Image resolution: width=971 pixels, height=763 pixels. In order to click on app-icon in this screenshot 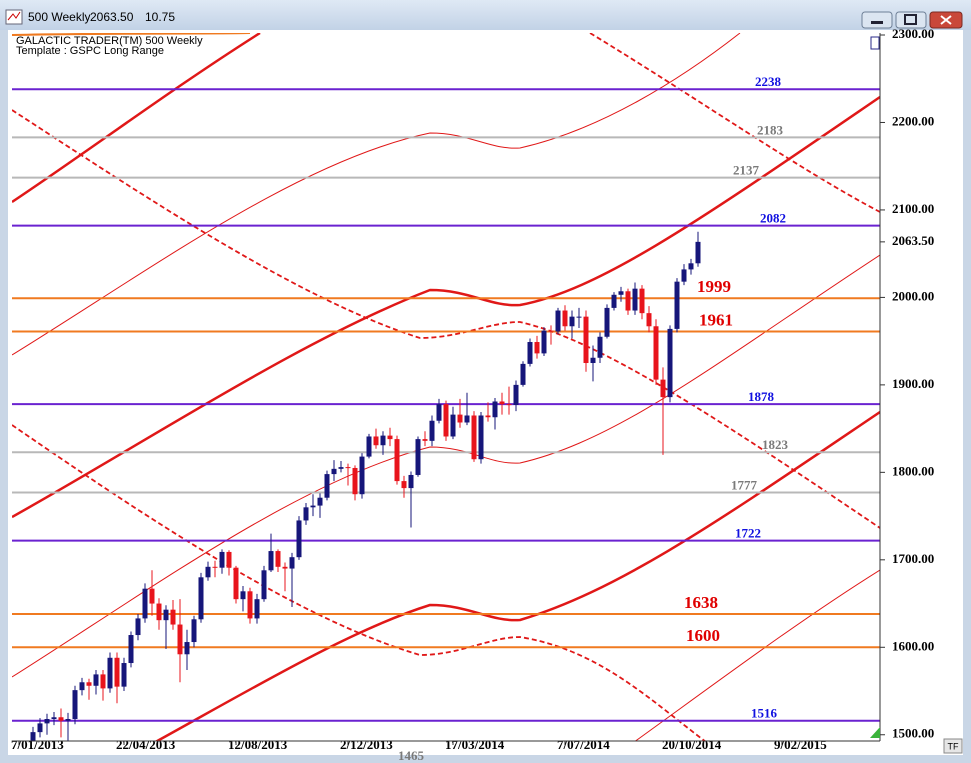, I will do `click(14, 17)`.